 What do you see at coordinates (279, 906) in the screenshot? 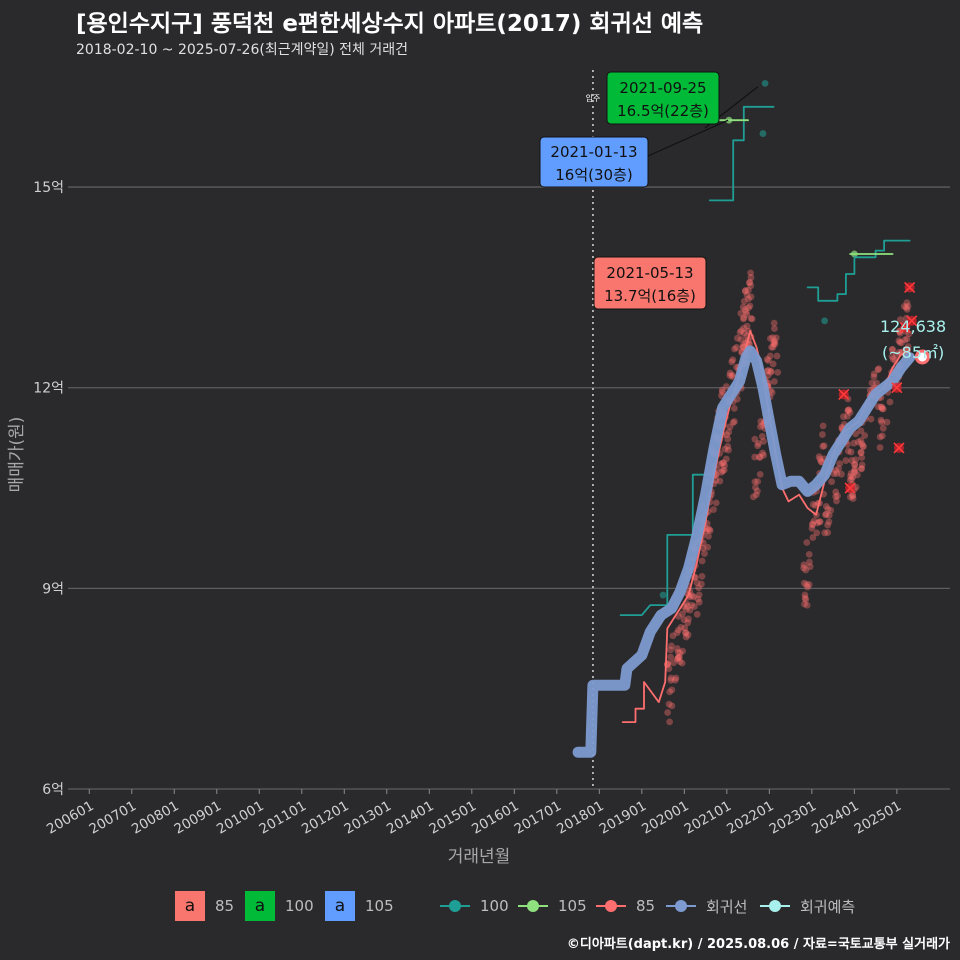
I see `legend-box-100: a 100` at bounding box center [279, 906].